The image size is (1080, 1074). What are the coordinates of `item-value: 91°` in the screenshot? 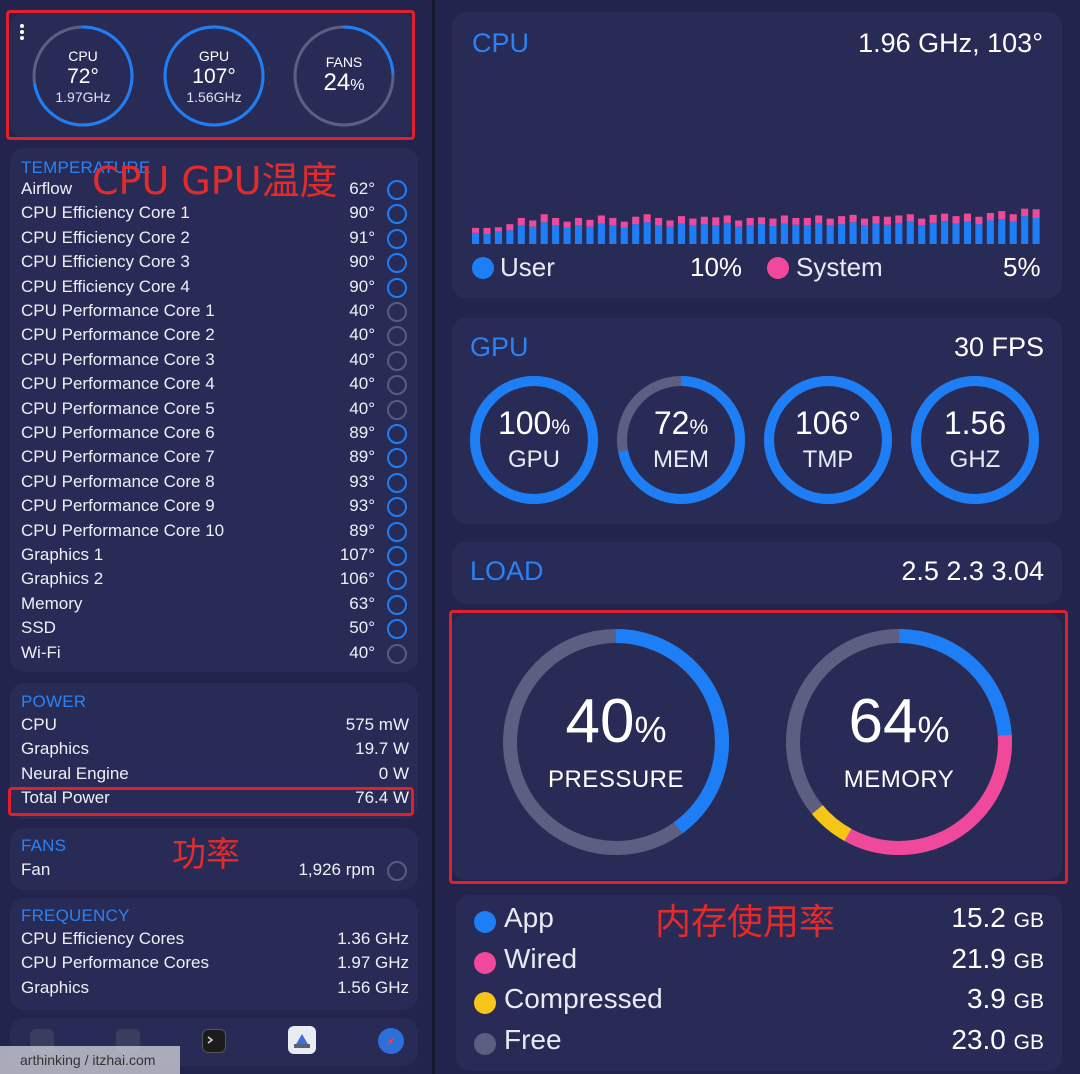 It's located at (362, 237).